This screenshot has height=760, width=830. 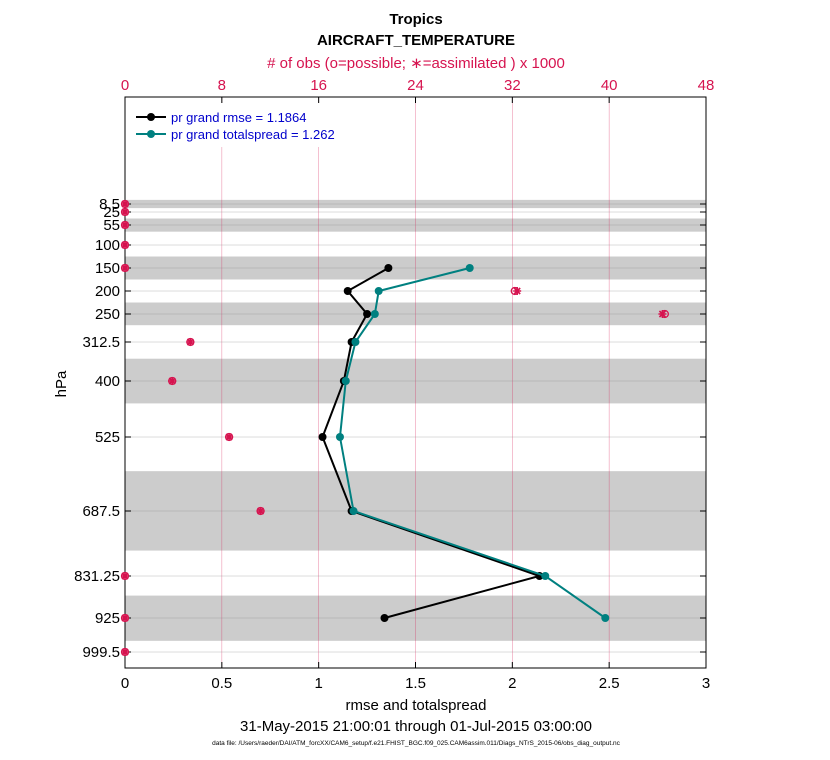 What do you see at coordinates (107, 381) in the screenshot?
I see `y-tick-label: 400` at bounding box center [107, 381].